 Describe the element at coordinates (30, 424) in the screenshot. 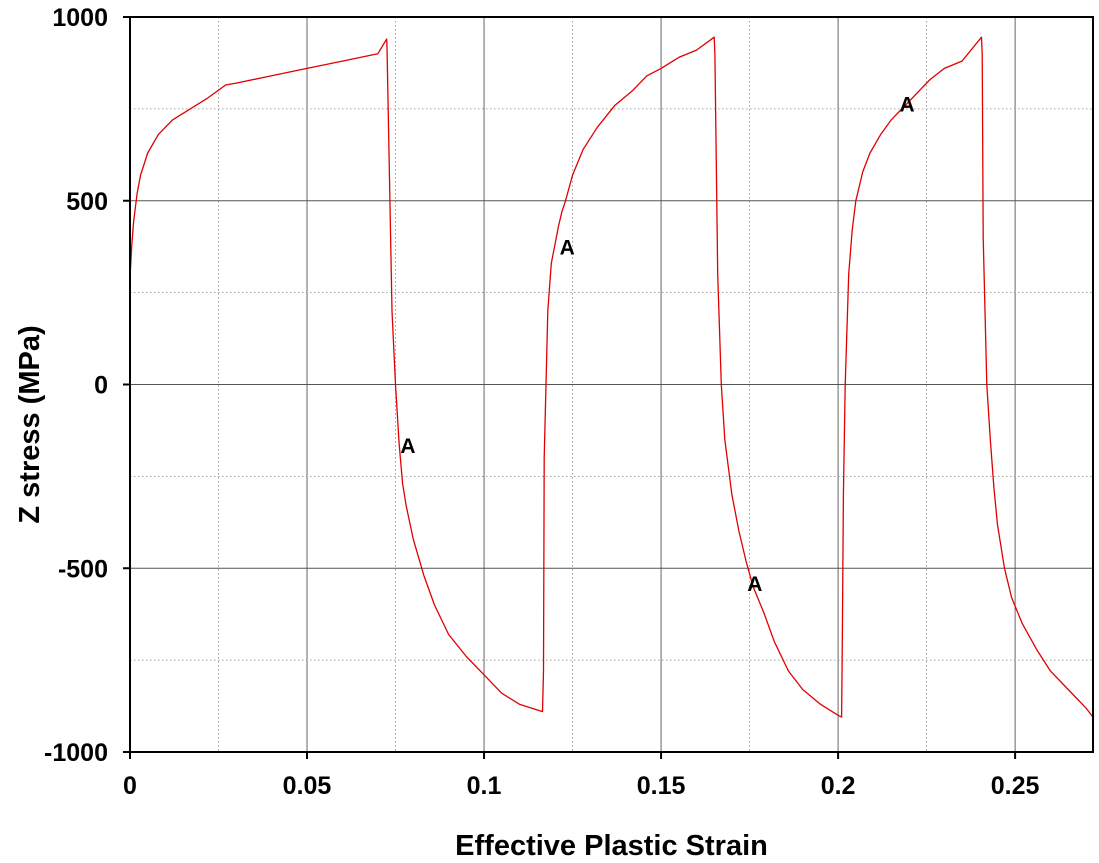

I see `y-axis-title: Z stress (MPa)` at that location.